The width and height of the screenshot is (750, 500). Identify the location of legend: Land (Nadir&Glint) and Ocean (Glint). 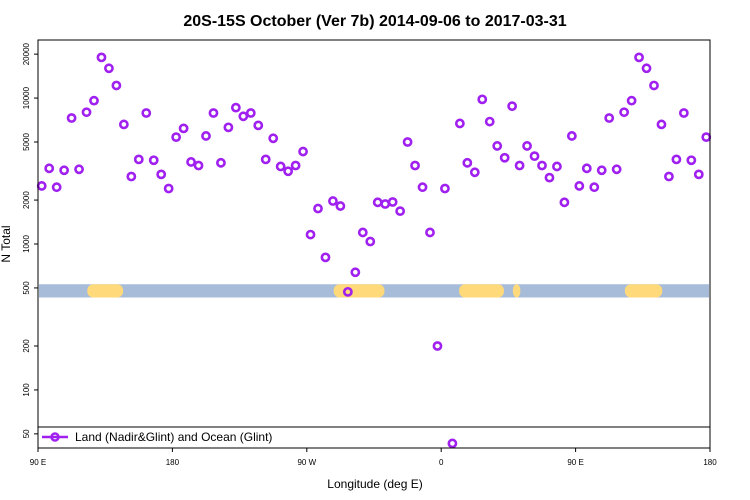
(374, 435).